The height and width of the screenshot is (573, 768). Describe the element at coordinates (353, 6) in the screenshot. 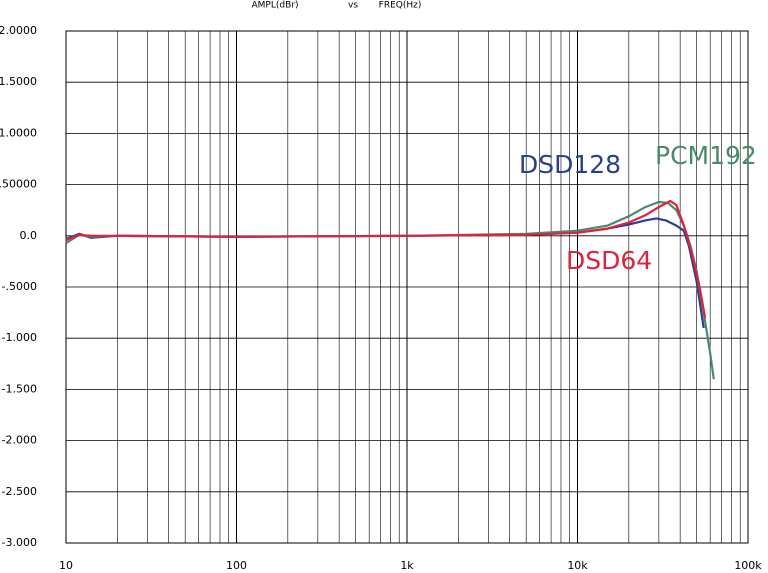

I see `title-separator: vs` at that location.